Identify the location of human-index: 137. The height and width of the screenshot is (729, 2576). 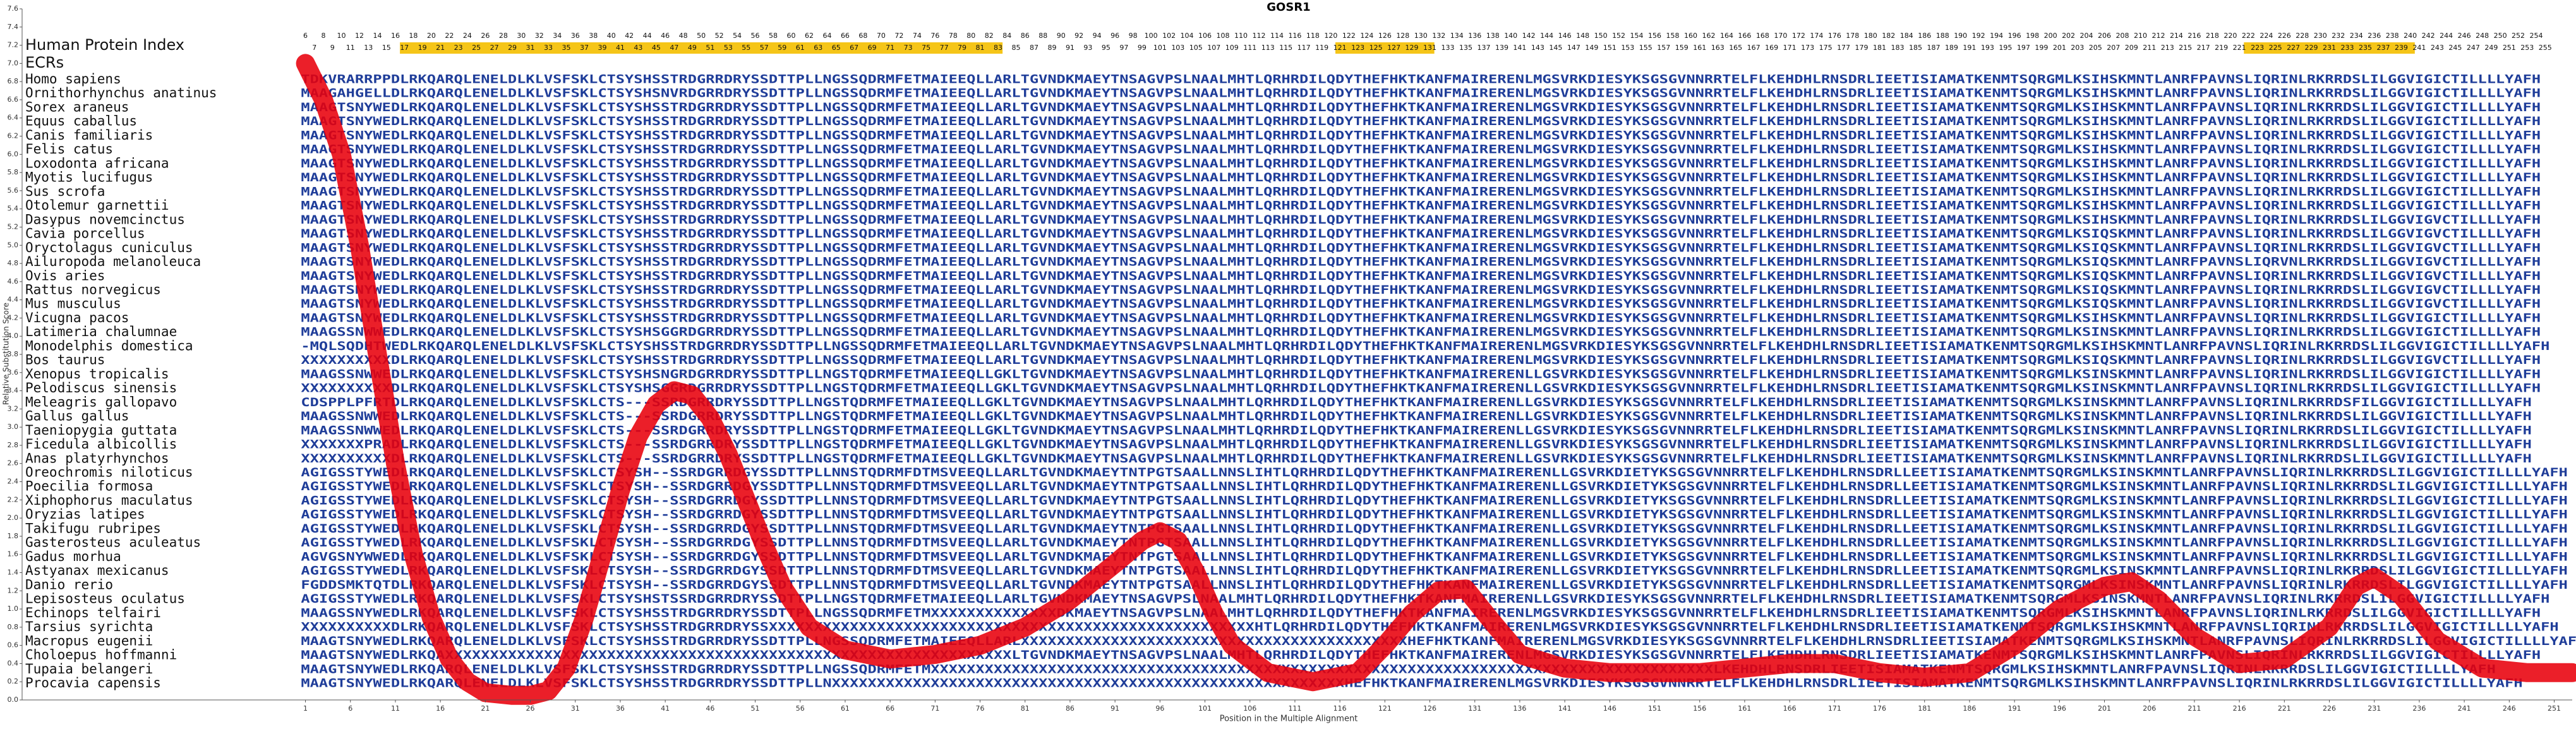
(1483, 48).